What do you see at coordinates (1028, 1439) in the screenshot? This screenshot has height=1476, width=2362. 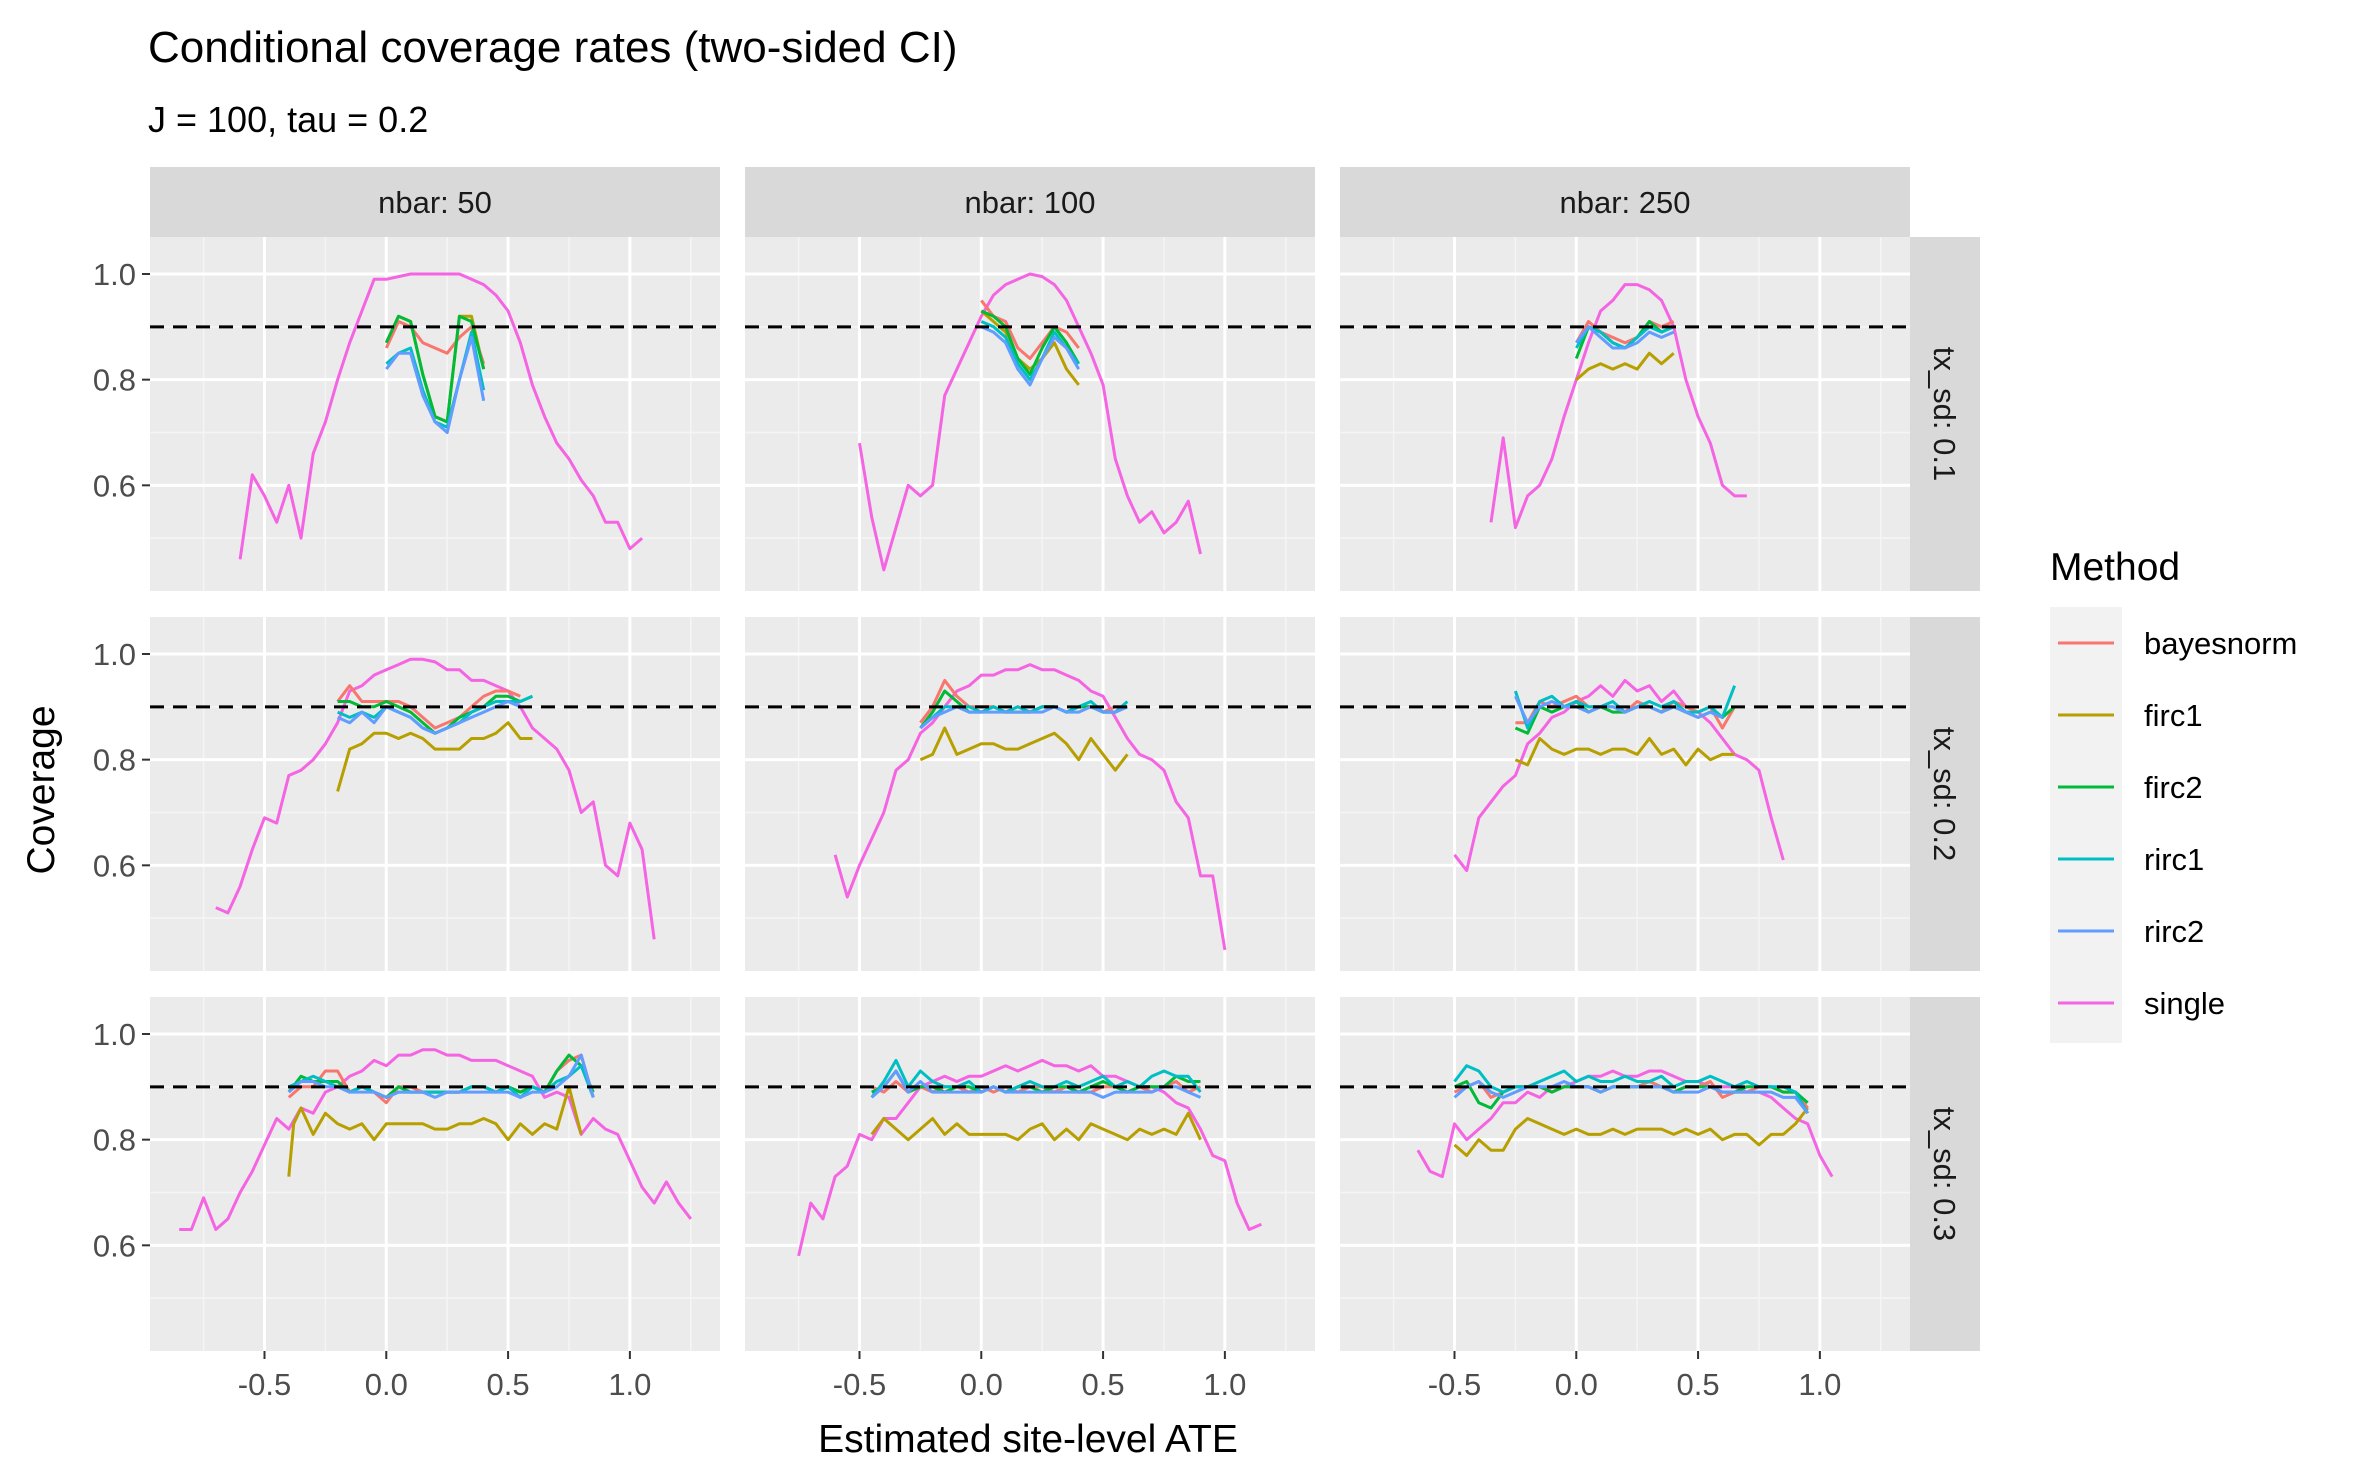 I see `x-axis-title: Estimated site-level ATE` at bounding box center [1028, 1439].